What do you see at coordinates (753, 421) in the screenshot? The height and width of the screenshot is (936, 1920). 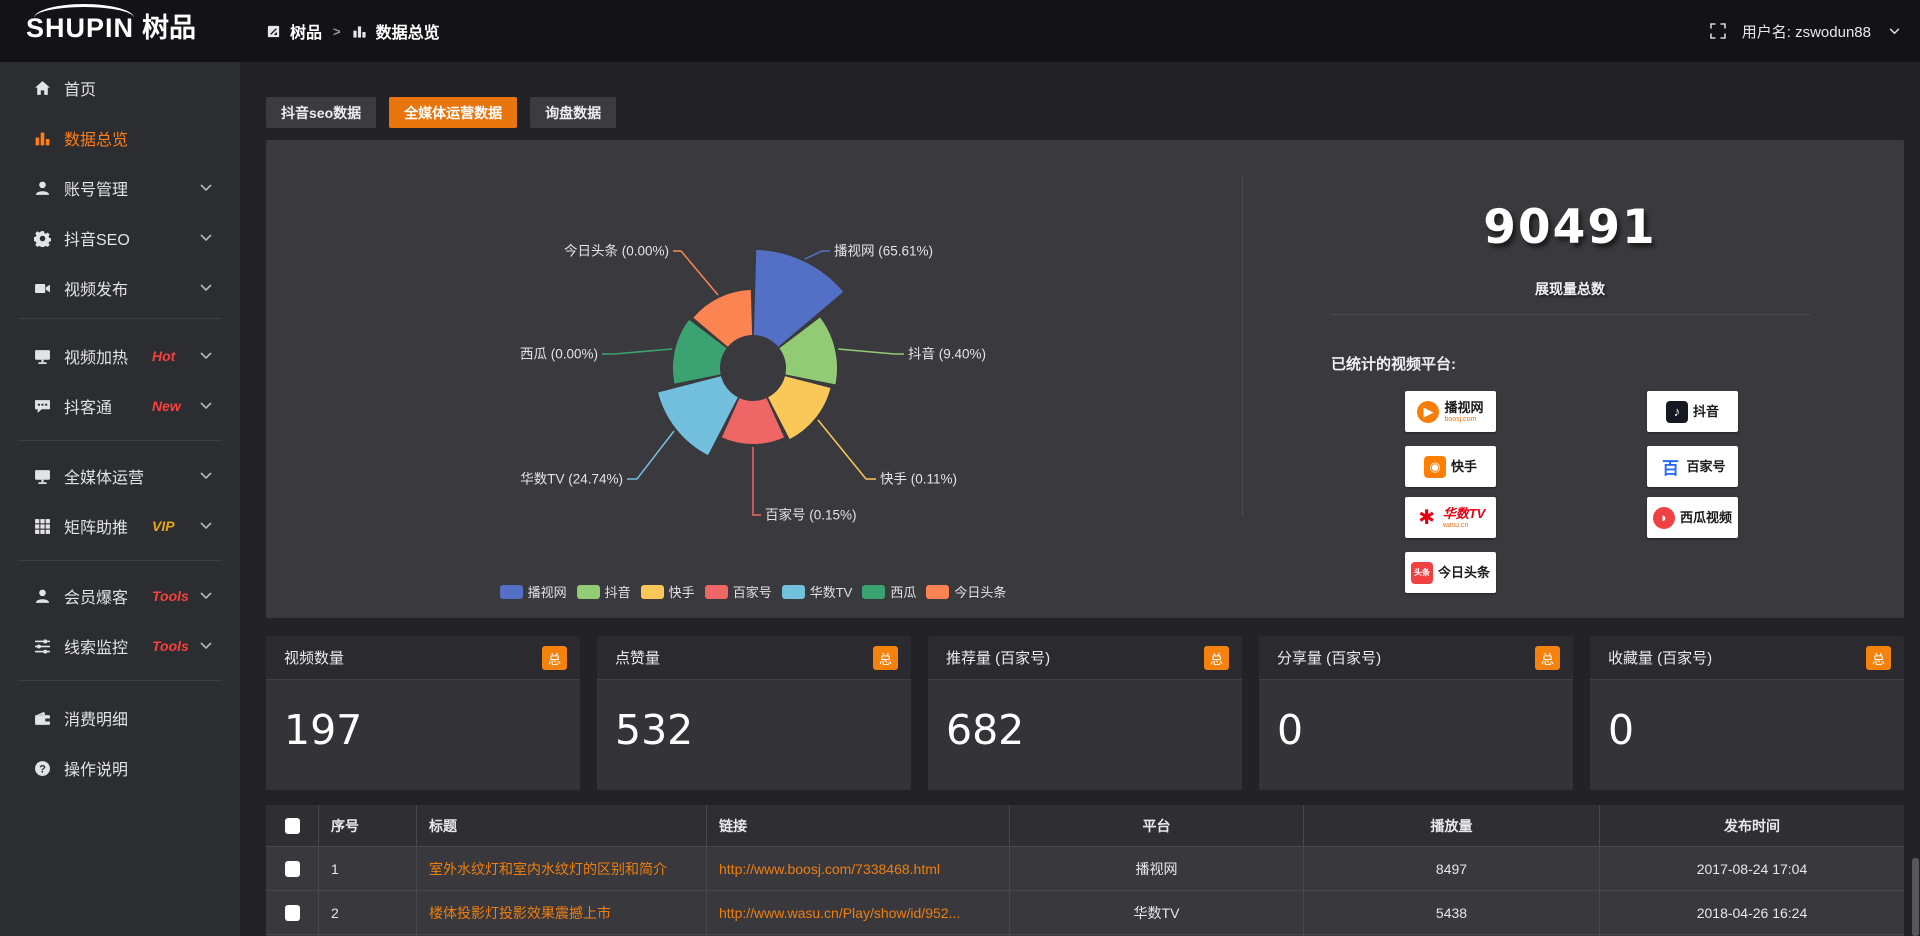 I see `pie-slice-百家号` at bounding box center [753, 421].